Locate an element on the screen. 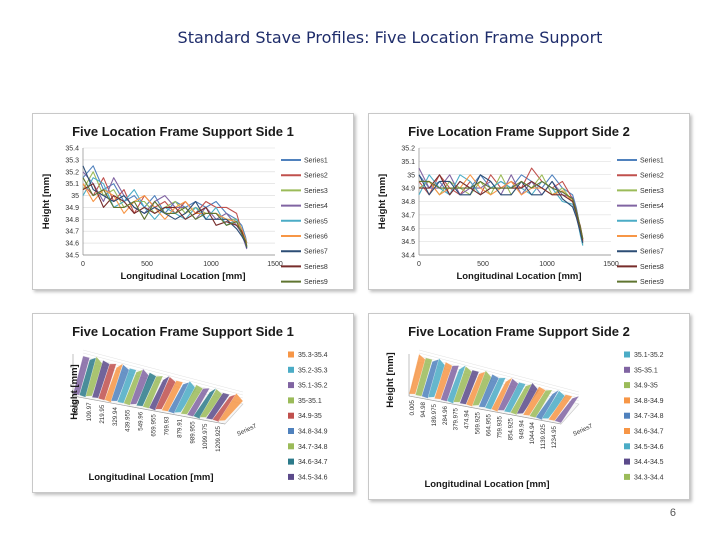  y-tick-label: 34.9 is located at coordinates (408, 189).